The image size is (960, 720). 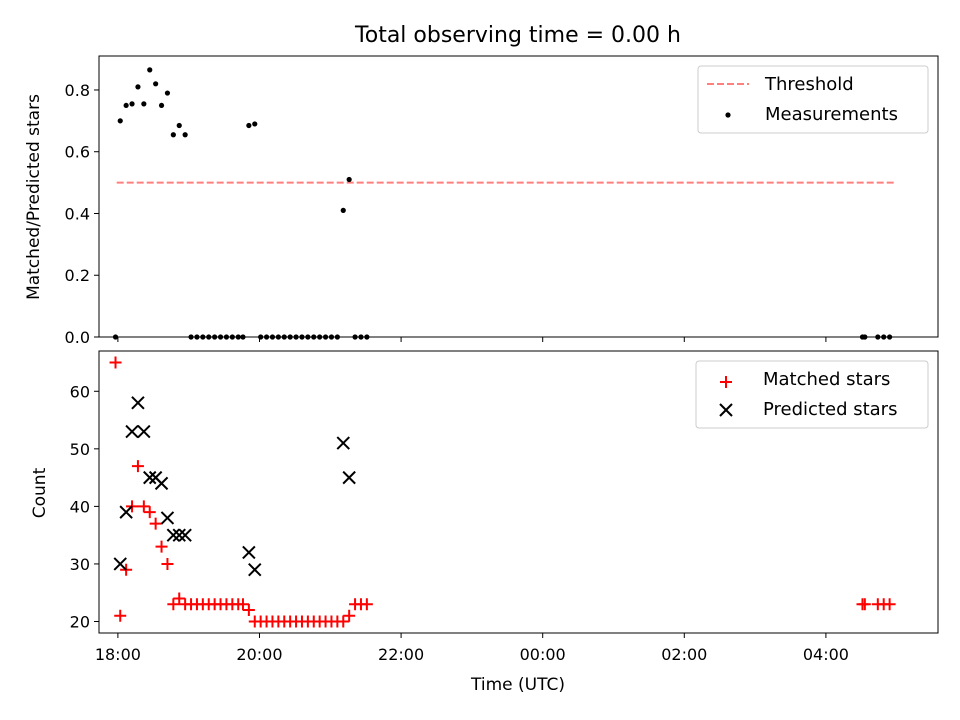 I want to click on legend-matched-swatch, so click(x=726, y=382).